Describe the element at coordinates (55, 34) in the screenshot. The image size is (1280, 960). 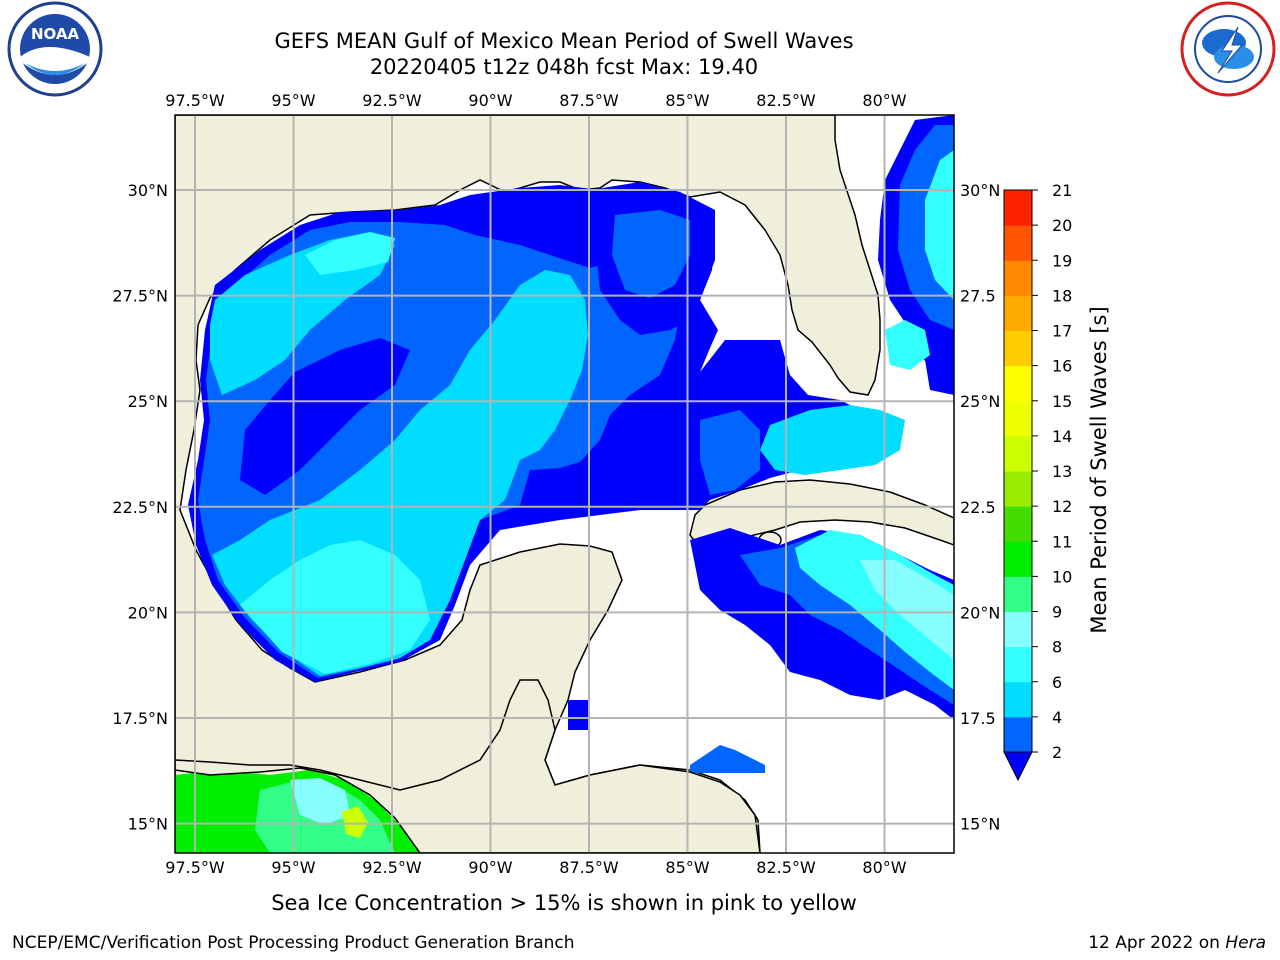
I see `svg-text: NOAA` at that location.